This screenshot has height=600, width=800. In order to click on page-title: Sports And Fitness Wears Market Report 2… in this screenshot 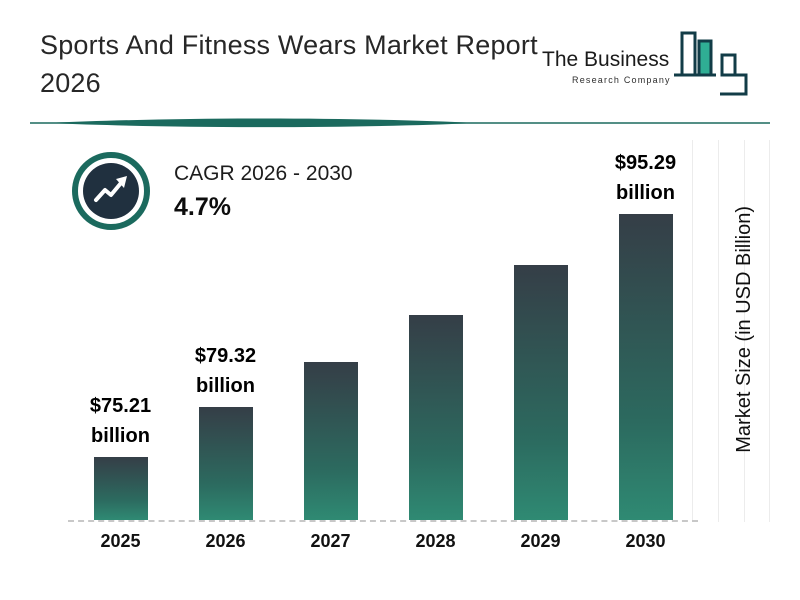, I will do `click(289, 64)`.